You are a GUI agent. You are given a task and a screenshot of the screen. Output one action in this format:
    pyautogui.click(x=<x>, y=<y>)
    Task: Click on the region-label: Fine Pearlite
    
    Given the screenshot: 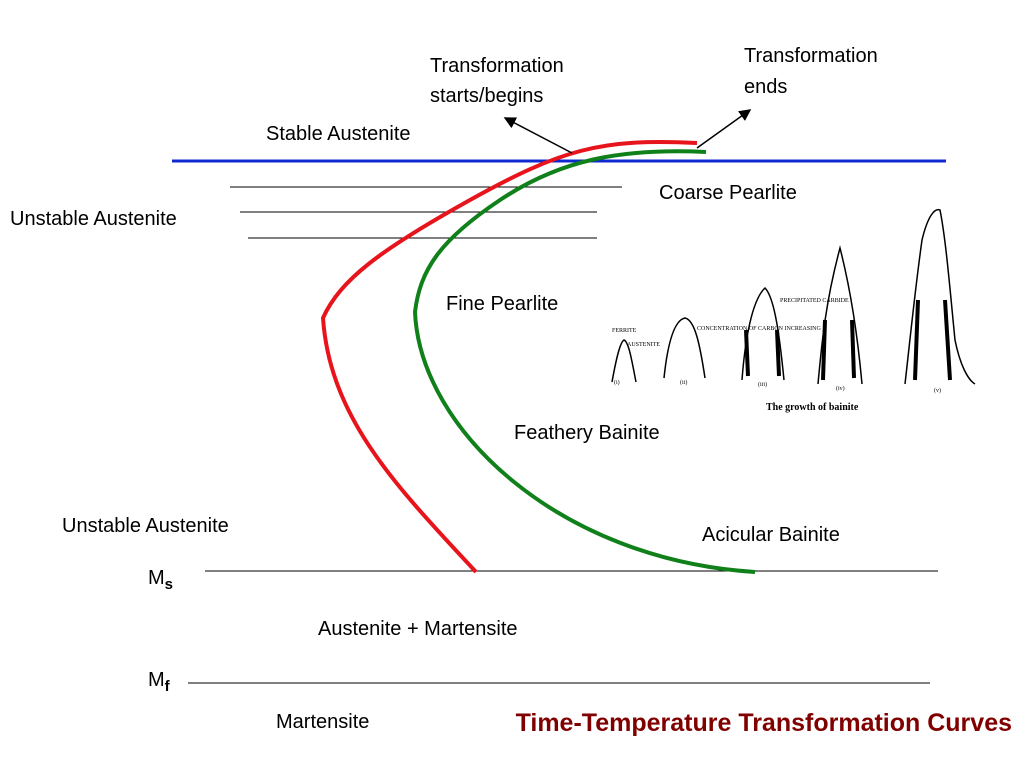 What is the action you would take?
    pyautogui.click(x=502, y=304)
    